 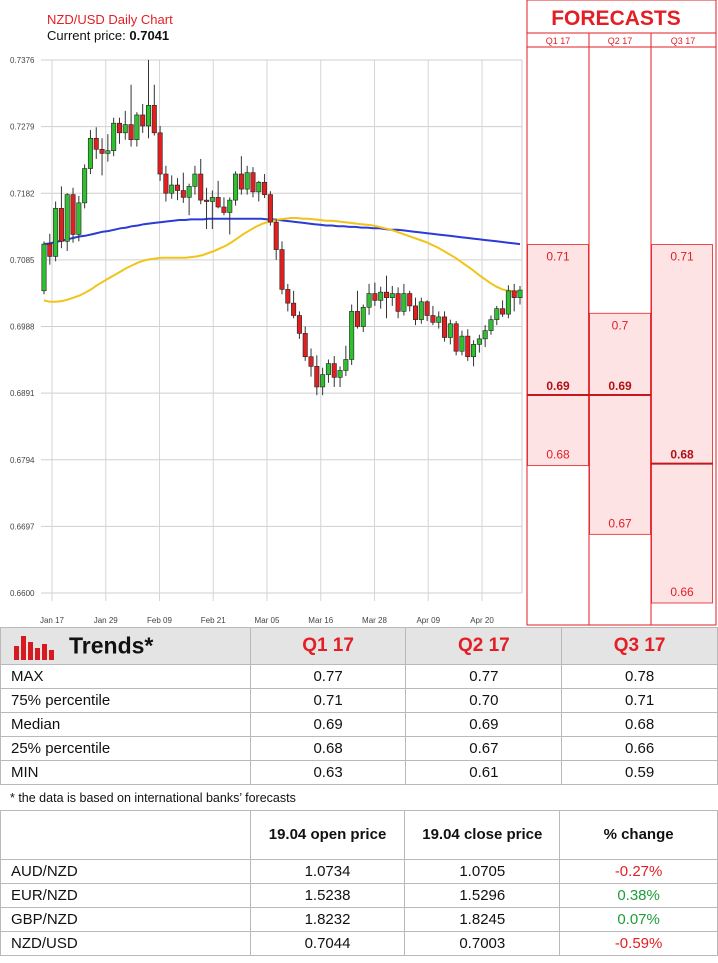 What do you see at coordinates (125, 895) in the screenshot?
I see `fx-pair: EUR/NZD` at bounding box center [125, 895].